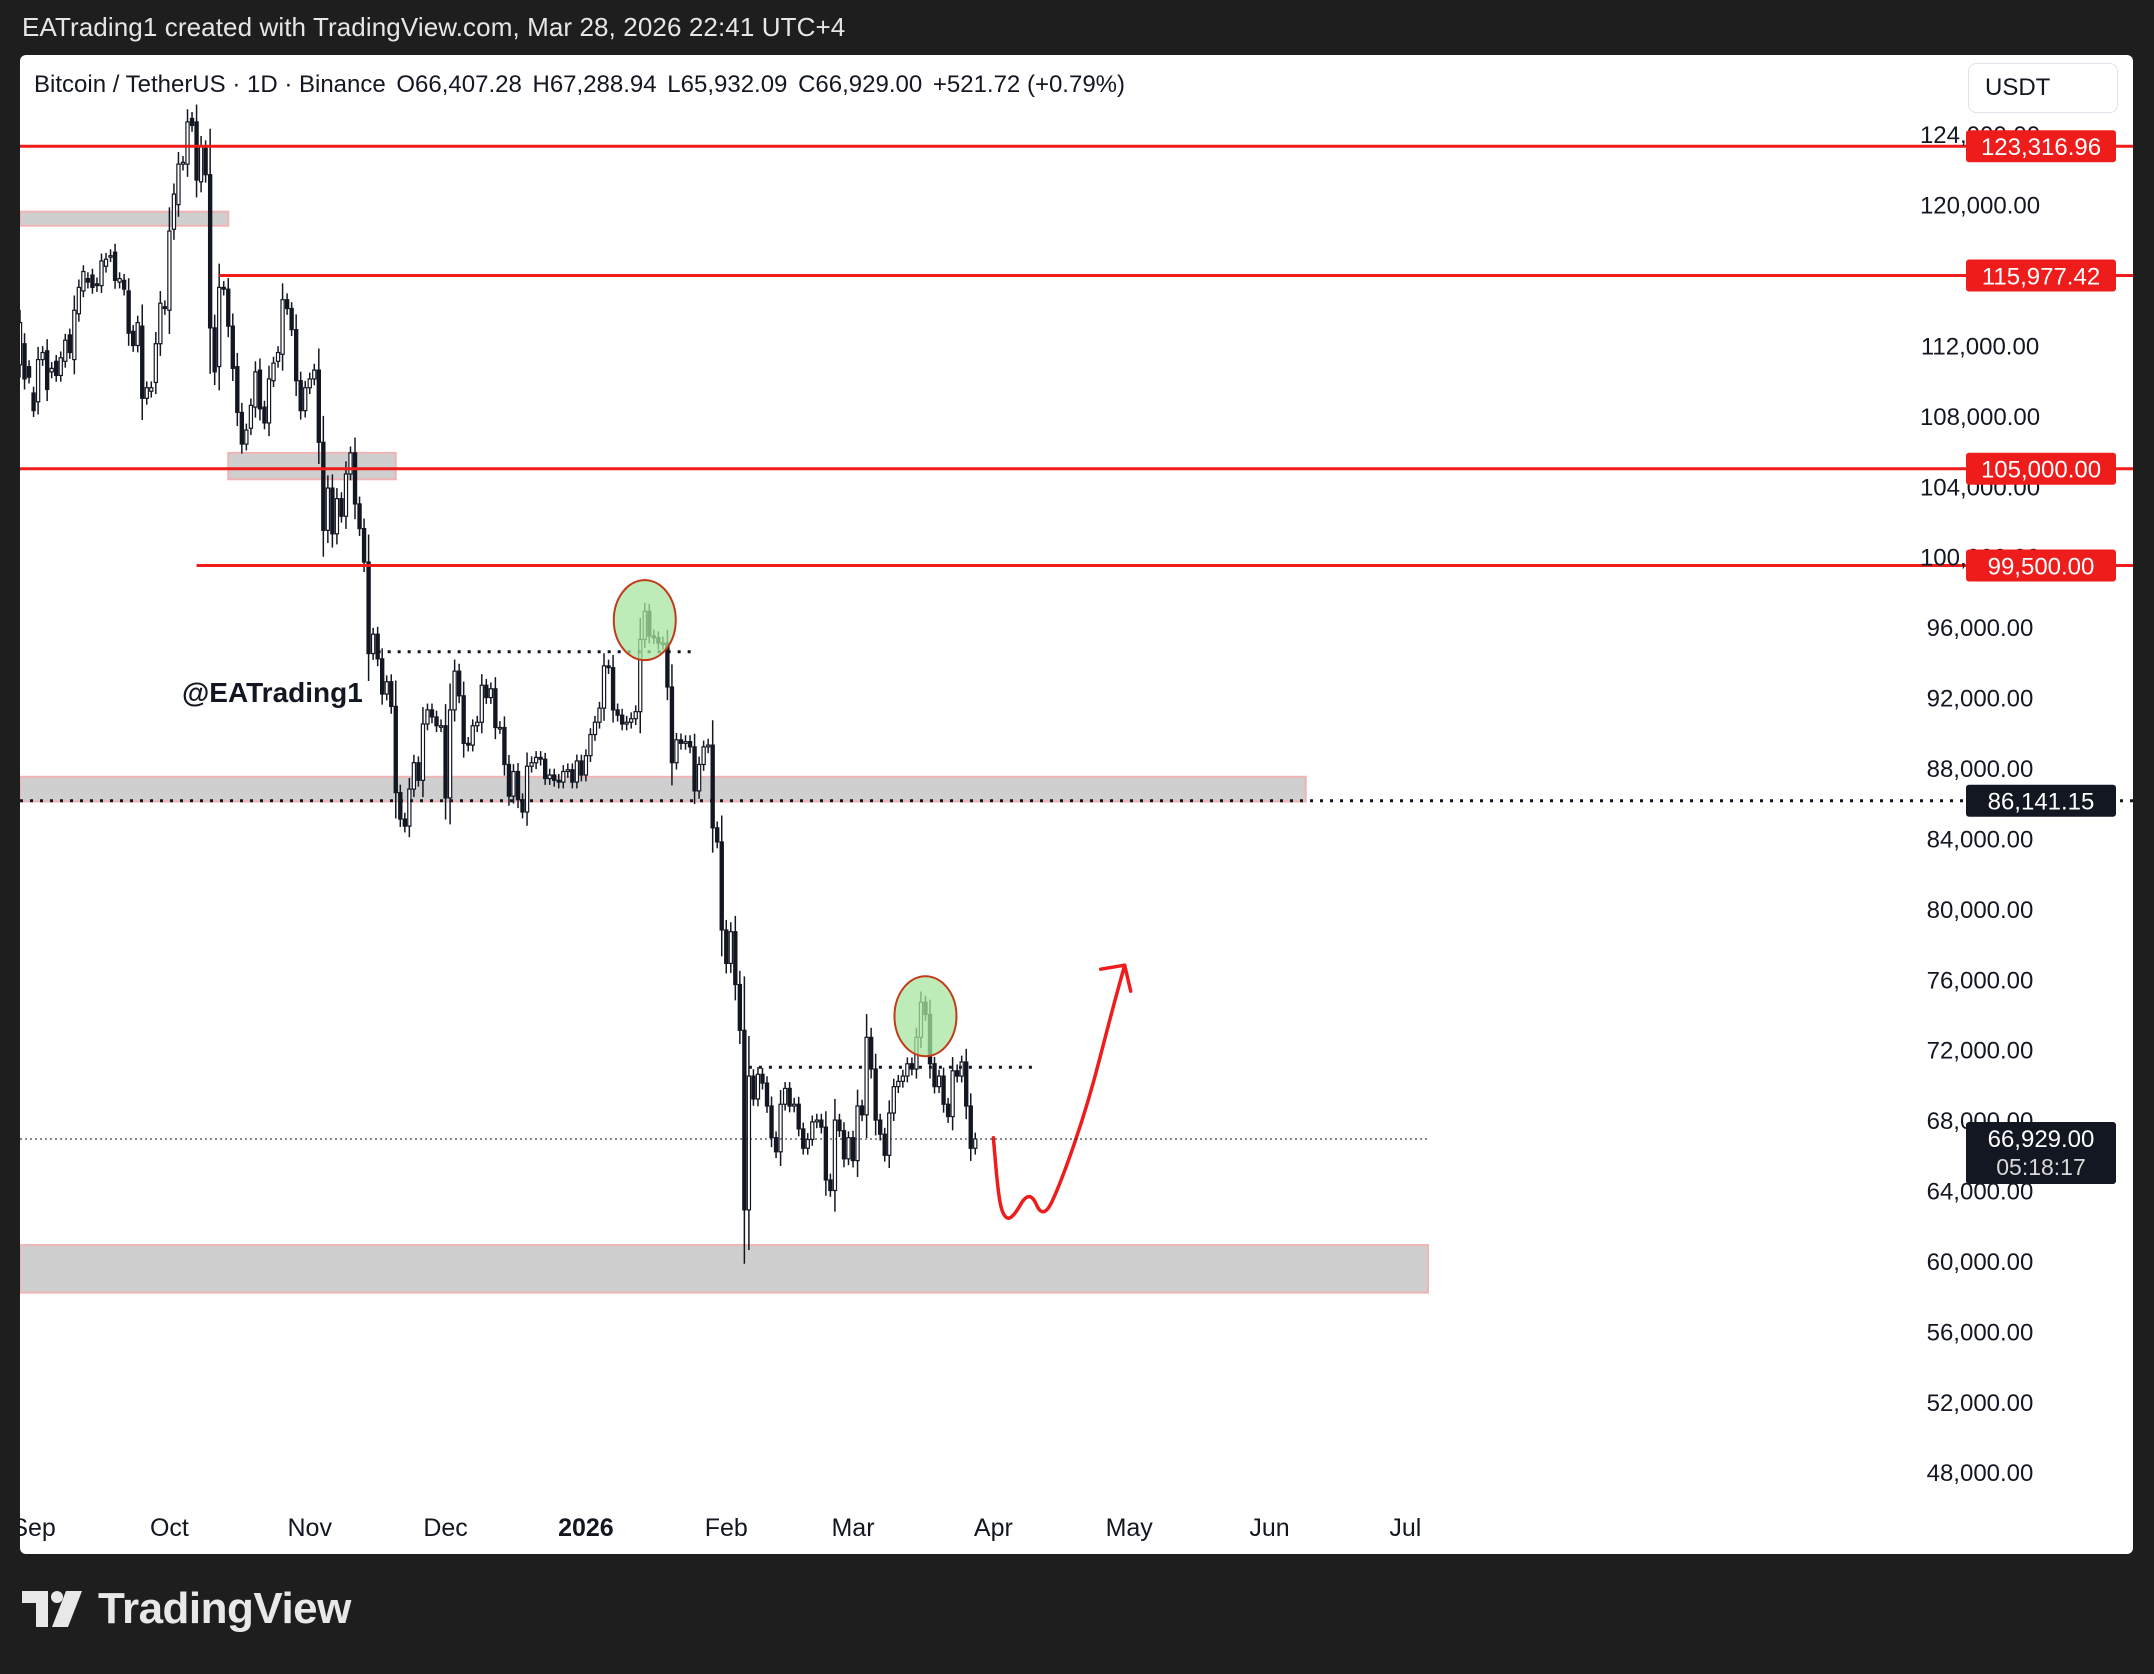 Image resolution: width=2154 pixels, height=1674 pixels. I want to click on y-tick-label: 76,000.00, so click(1980, 980).